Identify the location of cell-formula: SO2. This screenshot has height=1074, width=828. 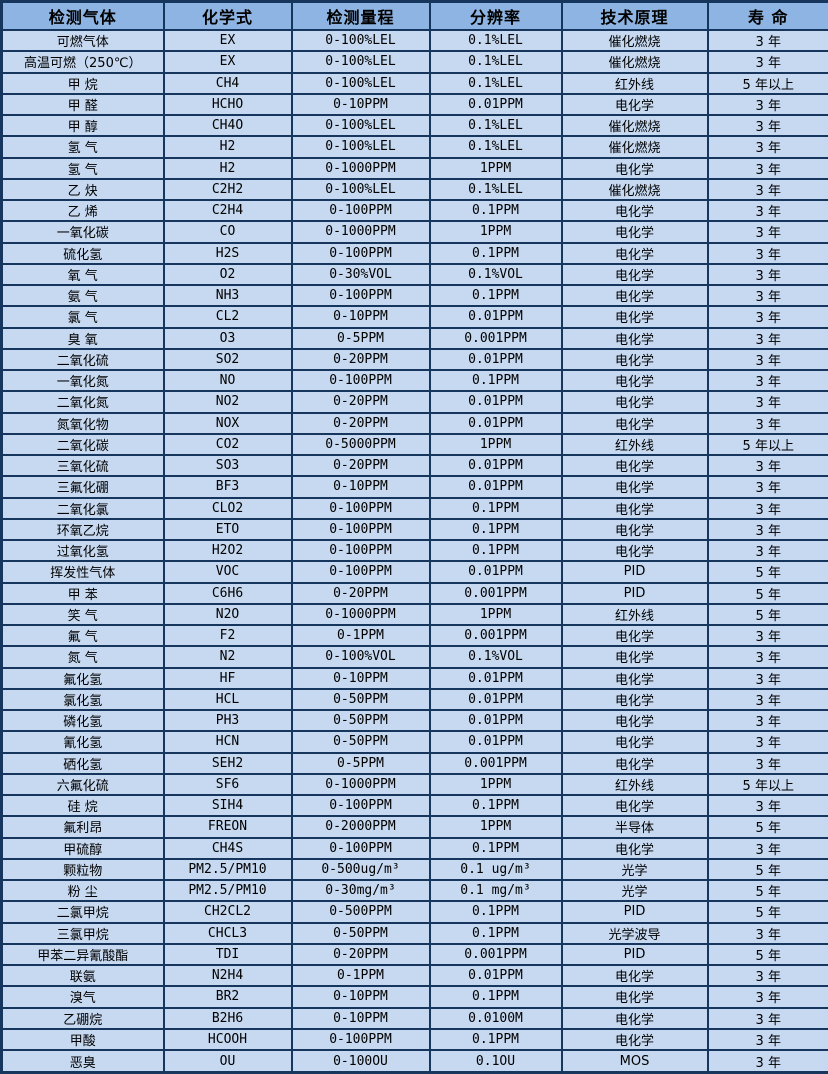
(227, 359).